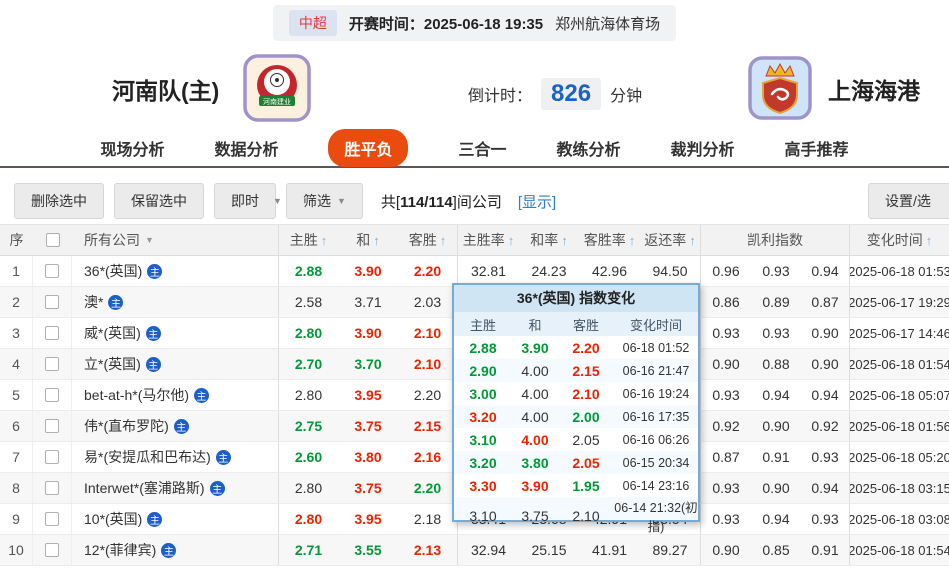 This screenshot has width=949, height=574. Describe the element at coordinates (137, 395) in the screenshot. I see `company-name: bet-at-h*(马尔他)` at that location.